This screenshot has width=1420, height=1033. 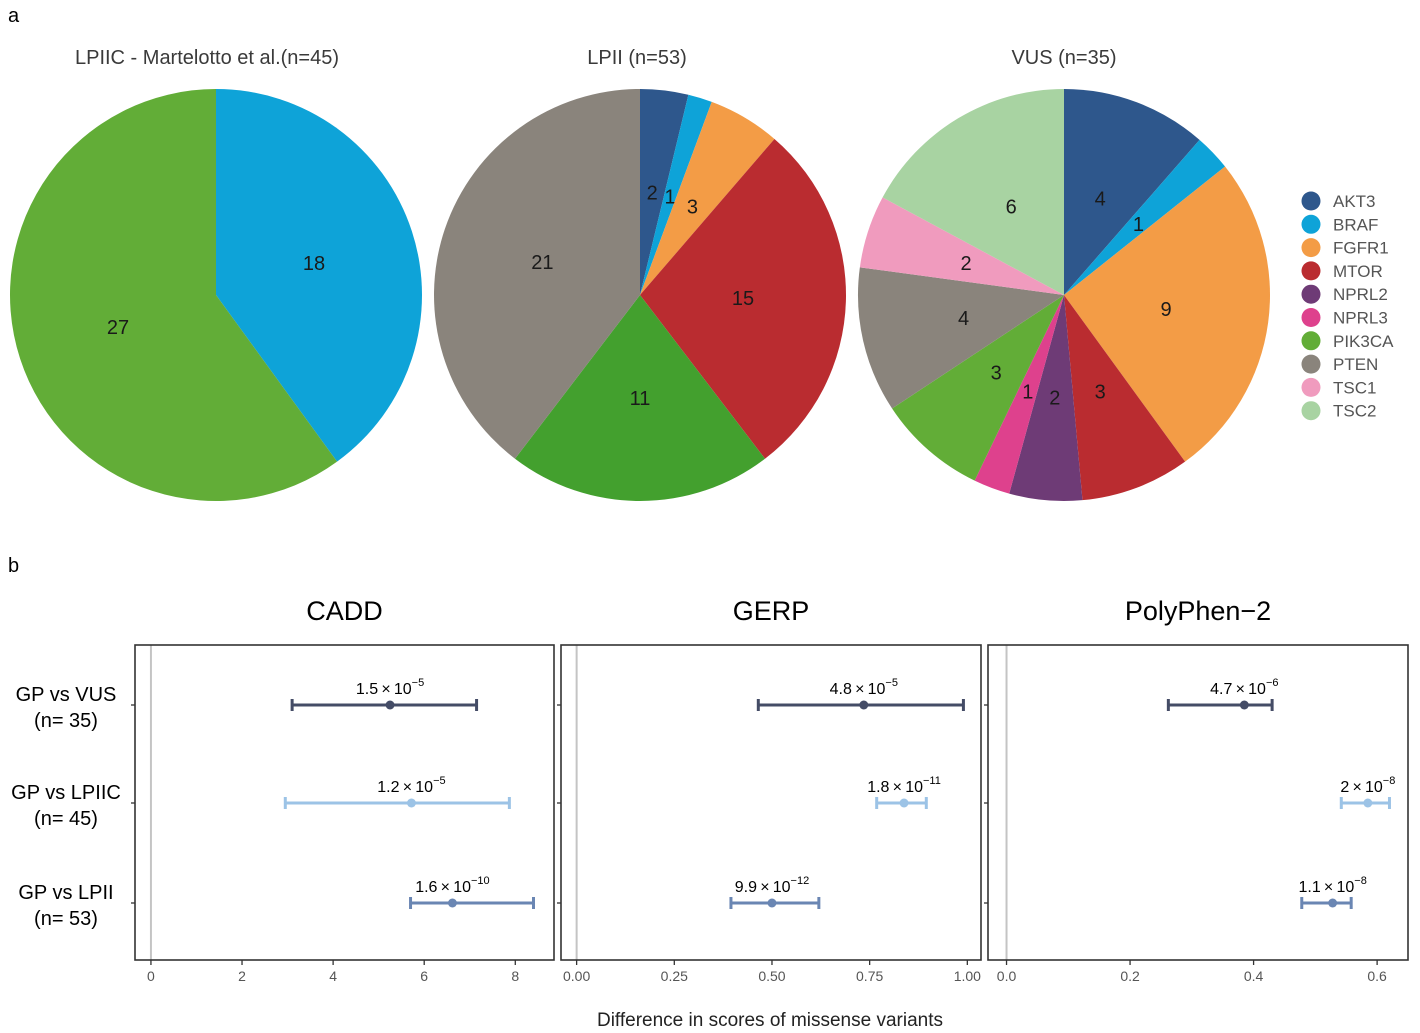 I want to click on point-range-vus: 4.8 × 10−5, so click(x=860, y=694).